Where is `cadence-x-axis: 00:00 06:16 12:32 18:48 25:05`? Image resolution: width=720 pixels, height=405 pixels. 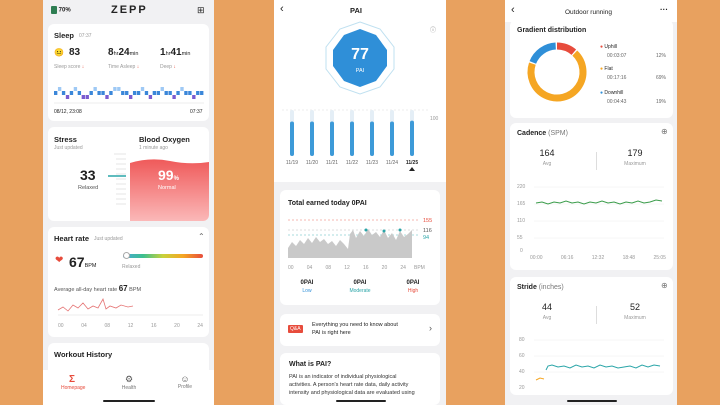 cadence-x-axis: 00:00 06:16 12:32 18:48 25:05 is located at coordinates (598, 258).